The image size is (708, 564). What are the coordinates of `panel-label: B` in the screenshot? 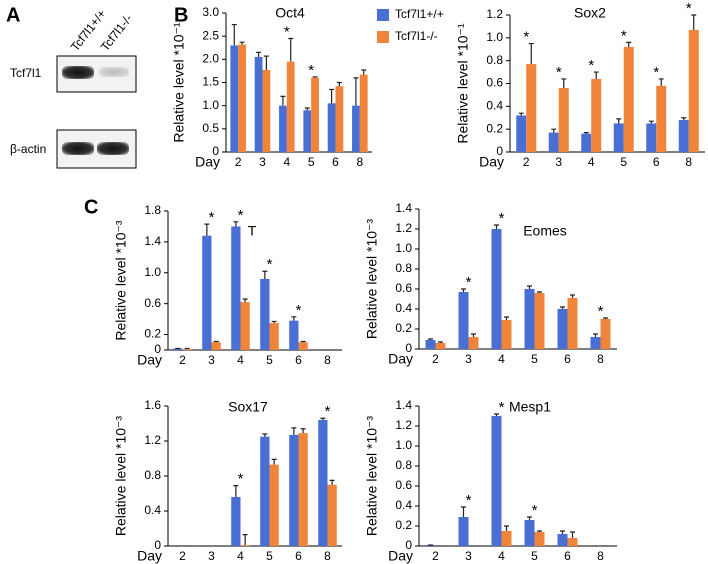 It's located at (181, 15).